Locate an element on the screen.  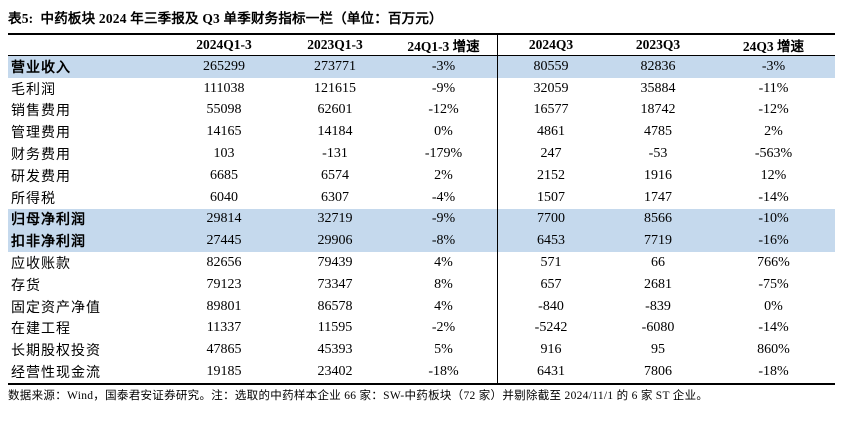
cell-value: 6307 is located at coordinates (335, 197).